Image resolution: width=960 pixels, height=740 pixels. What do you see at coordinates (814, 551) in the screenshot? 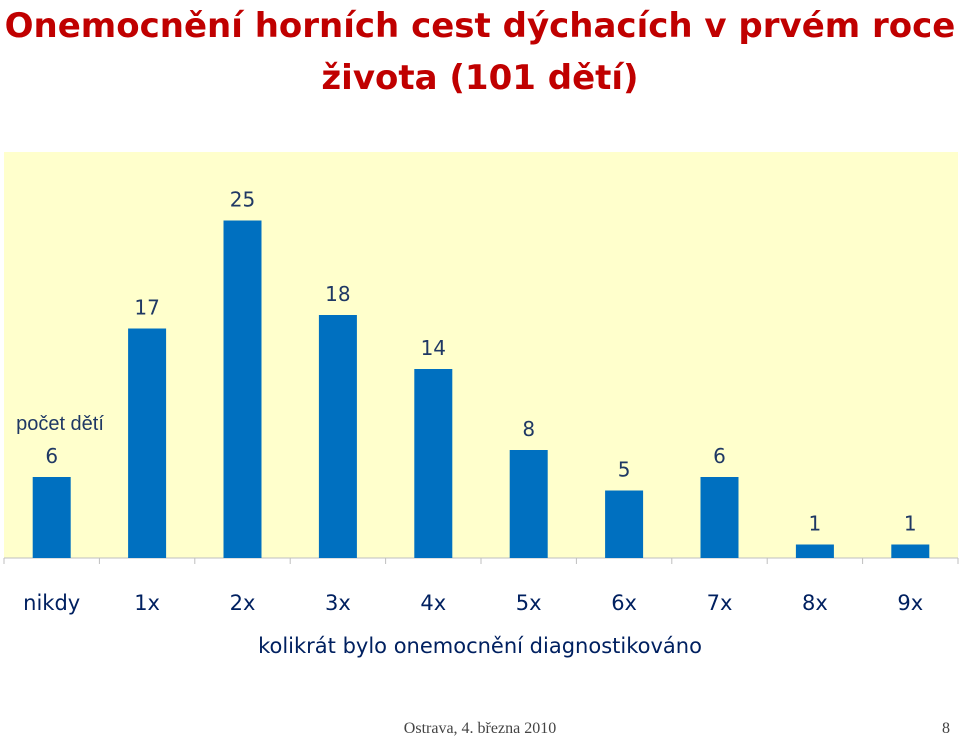
I see `bar-8x` at bounding box center [814, 551].